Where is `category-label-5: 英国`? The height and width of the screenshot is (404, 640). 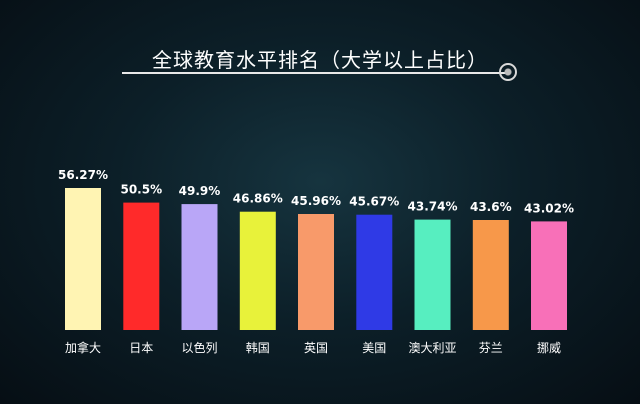
category-label-5: 英国 is located at coordinates (316, 348).